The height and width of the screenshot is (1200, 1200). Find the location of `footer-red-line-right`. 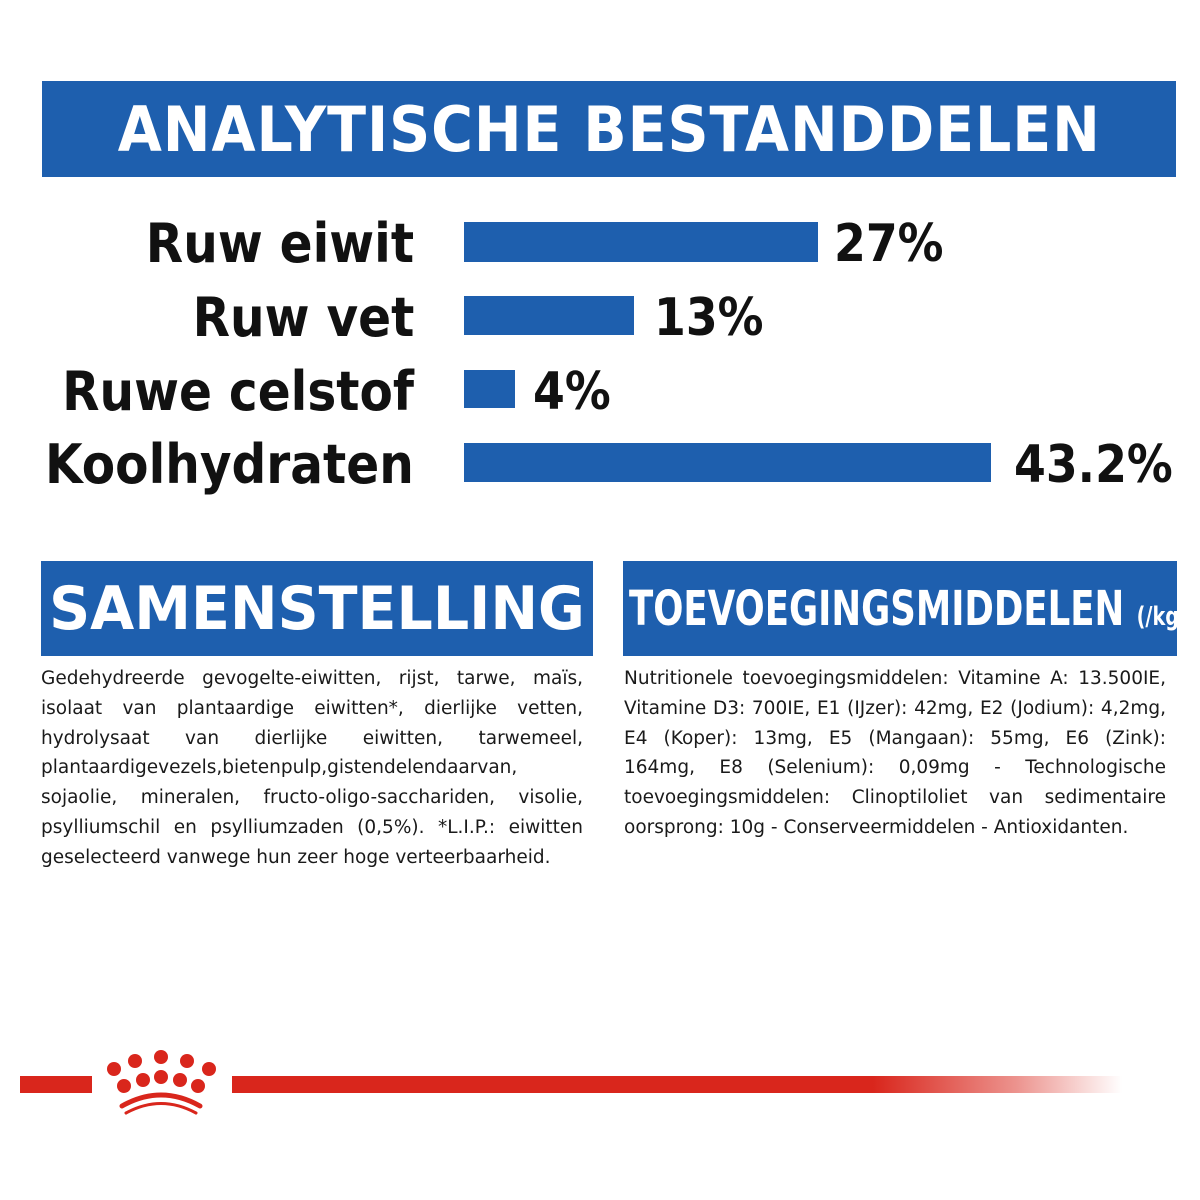

footer-red-line-right is located at coordinates (677, 1084).